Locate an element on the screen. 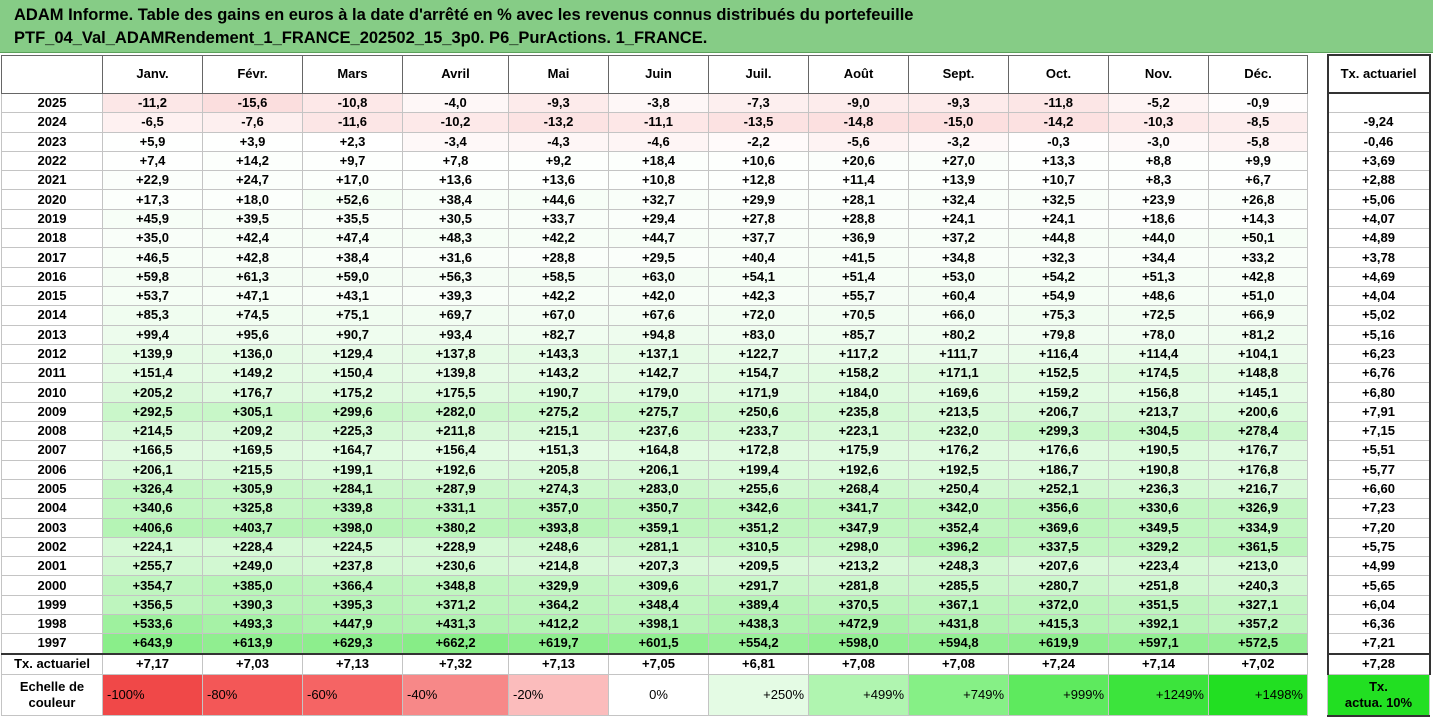 This screenshot has width=1433, height=718. value-cell: +356,5 is located at coordinates (152, 605).